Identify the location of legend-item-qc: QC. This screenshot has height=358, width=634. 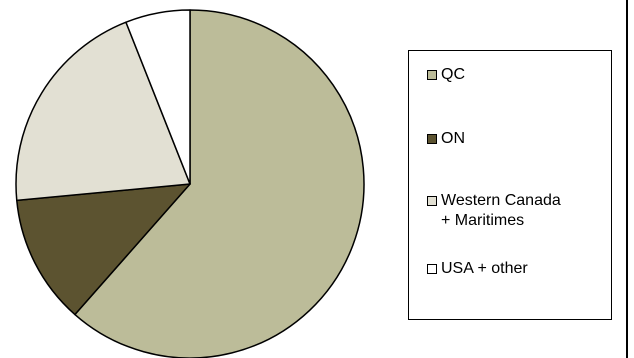
(446, 75).